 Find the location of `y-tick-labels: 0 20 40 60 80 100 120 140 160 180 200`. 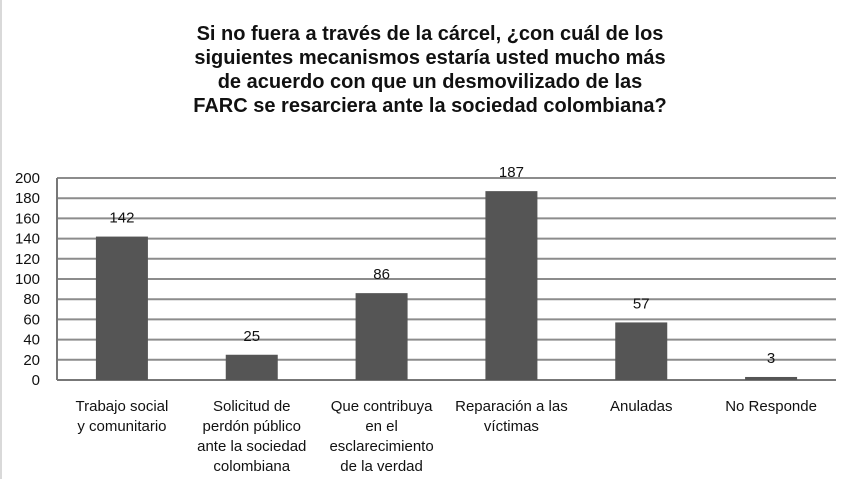

y-tick-labels: 0 20 40 60 80 100 120 140 160 180 200 is located at coordinates (27, 279).